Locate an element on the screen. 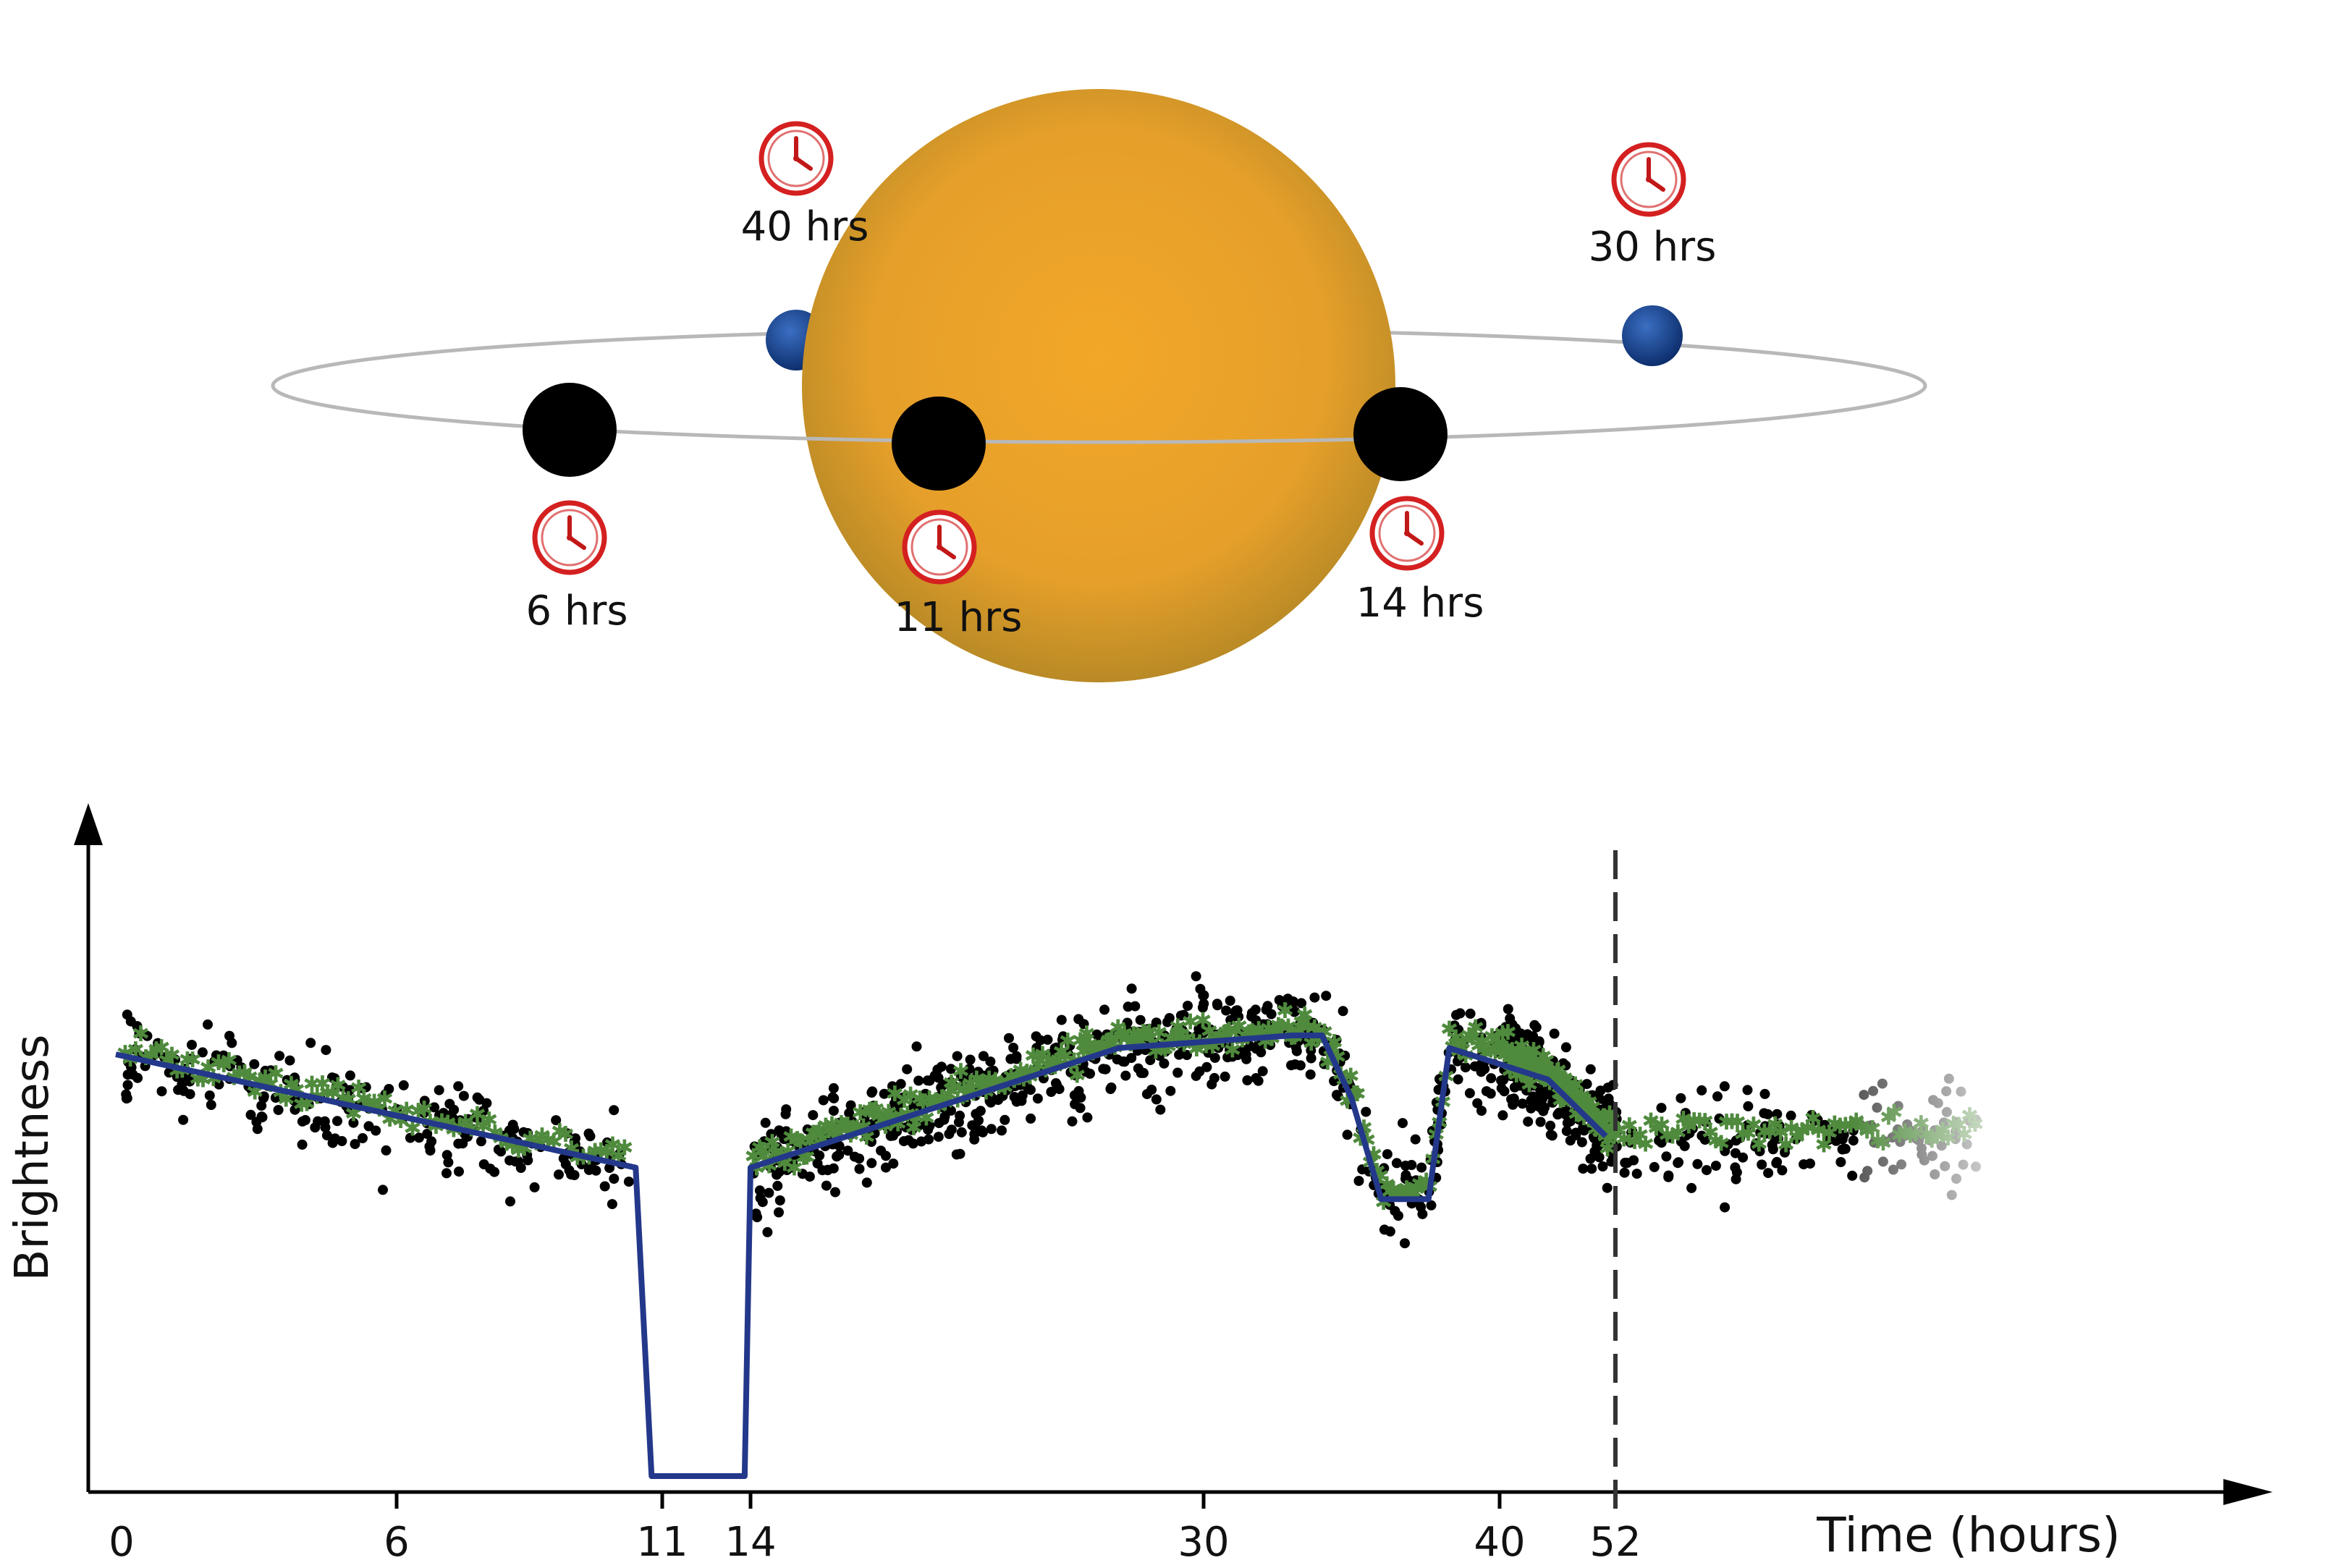 The width and height of the screenshot is (2337, 1568). label-11-hrs: 11 hrs is located at coordinates (959, 617).